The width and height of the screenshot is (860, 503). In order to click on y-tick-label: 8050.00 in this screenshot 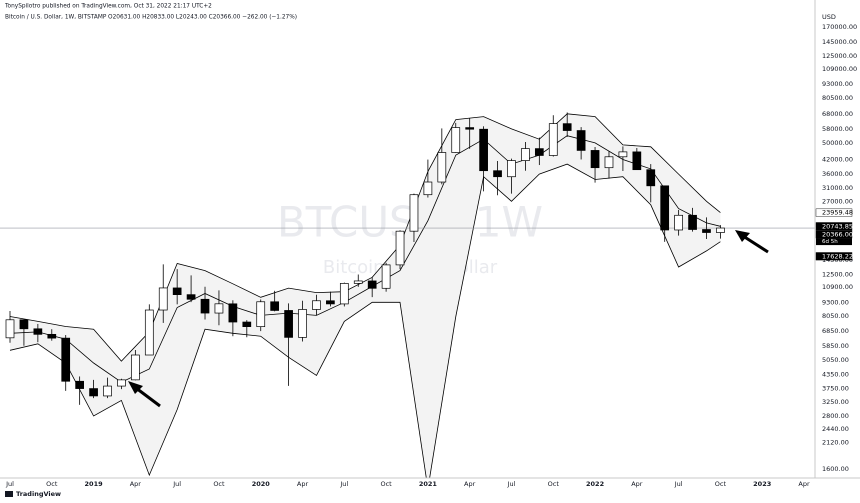, I will do `click(835, 316)`.